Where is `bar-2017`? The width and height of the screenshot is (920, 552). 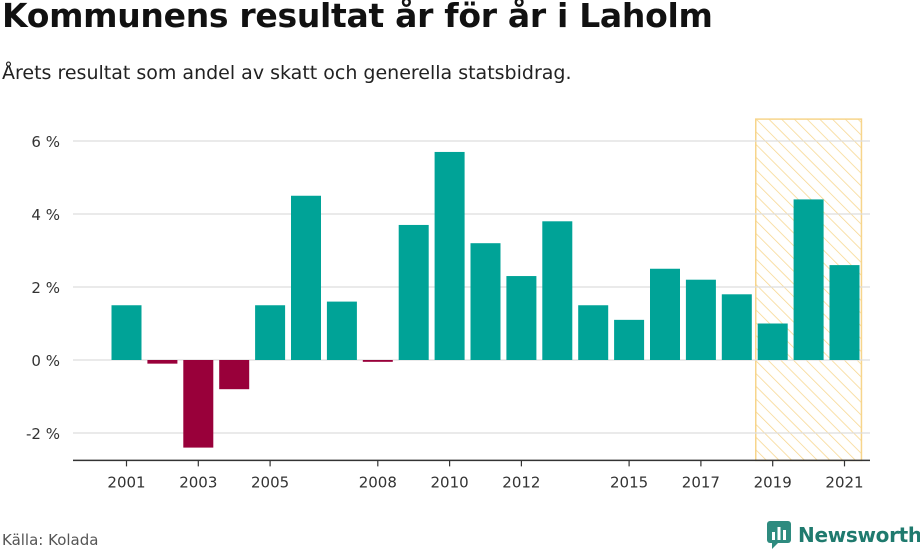 bar-2017 is located at coordinates (700, 319).